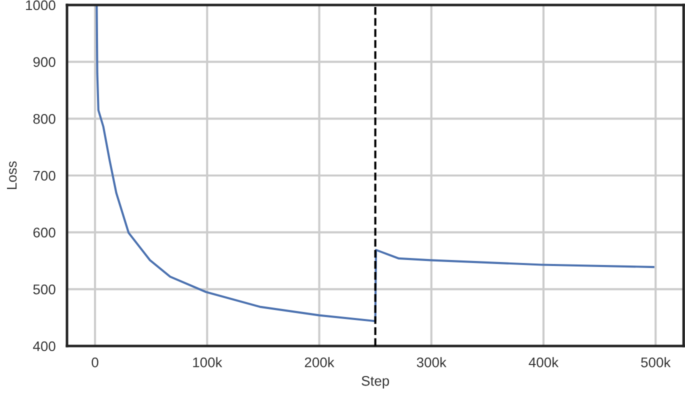 This screenshot has height=395, width=685. I want to click on x-tick-label: 300k, so click(431, 362).